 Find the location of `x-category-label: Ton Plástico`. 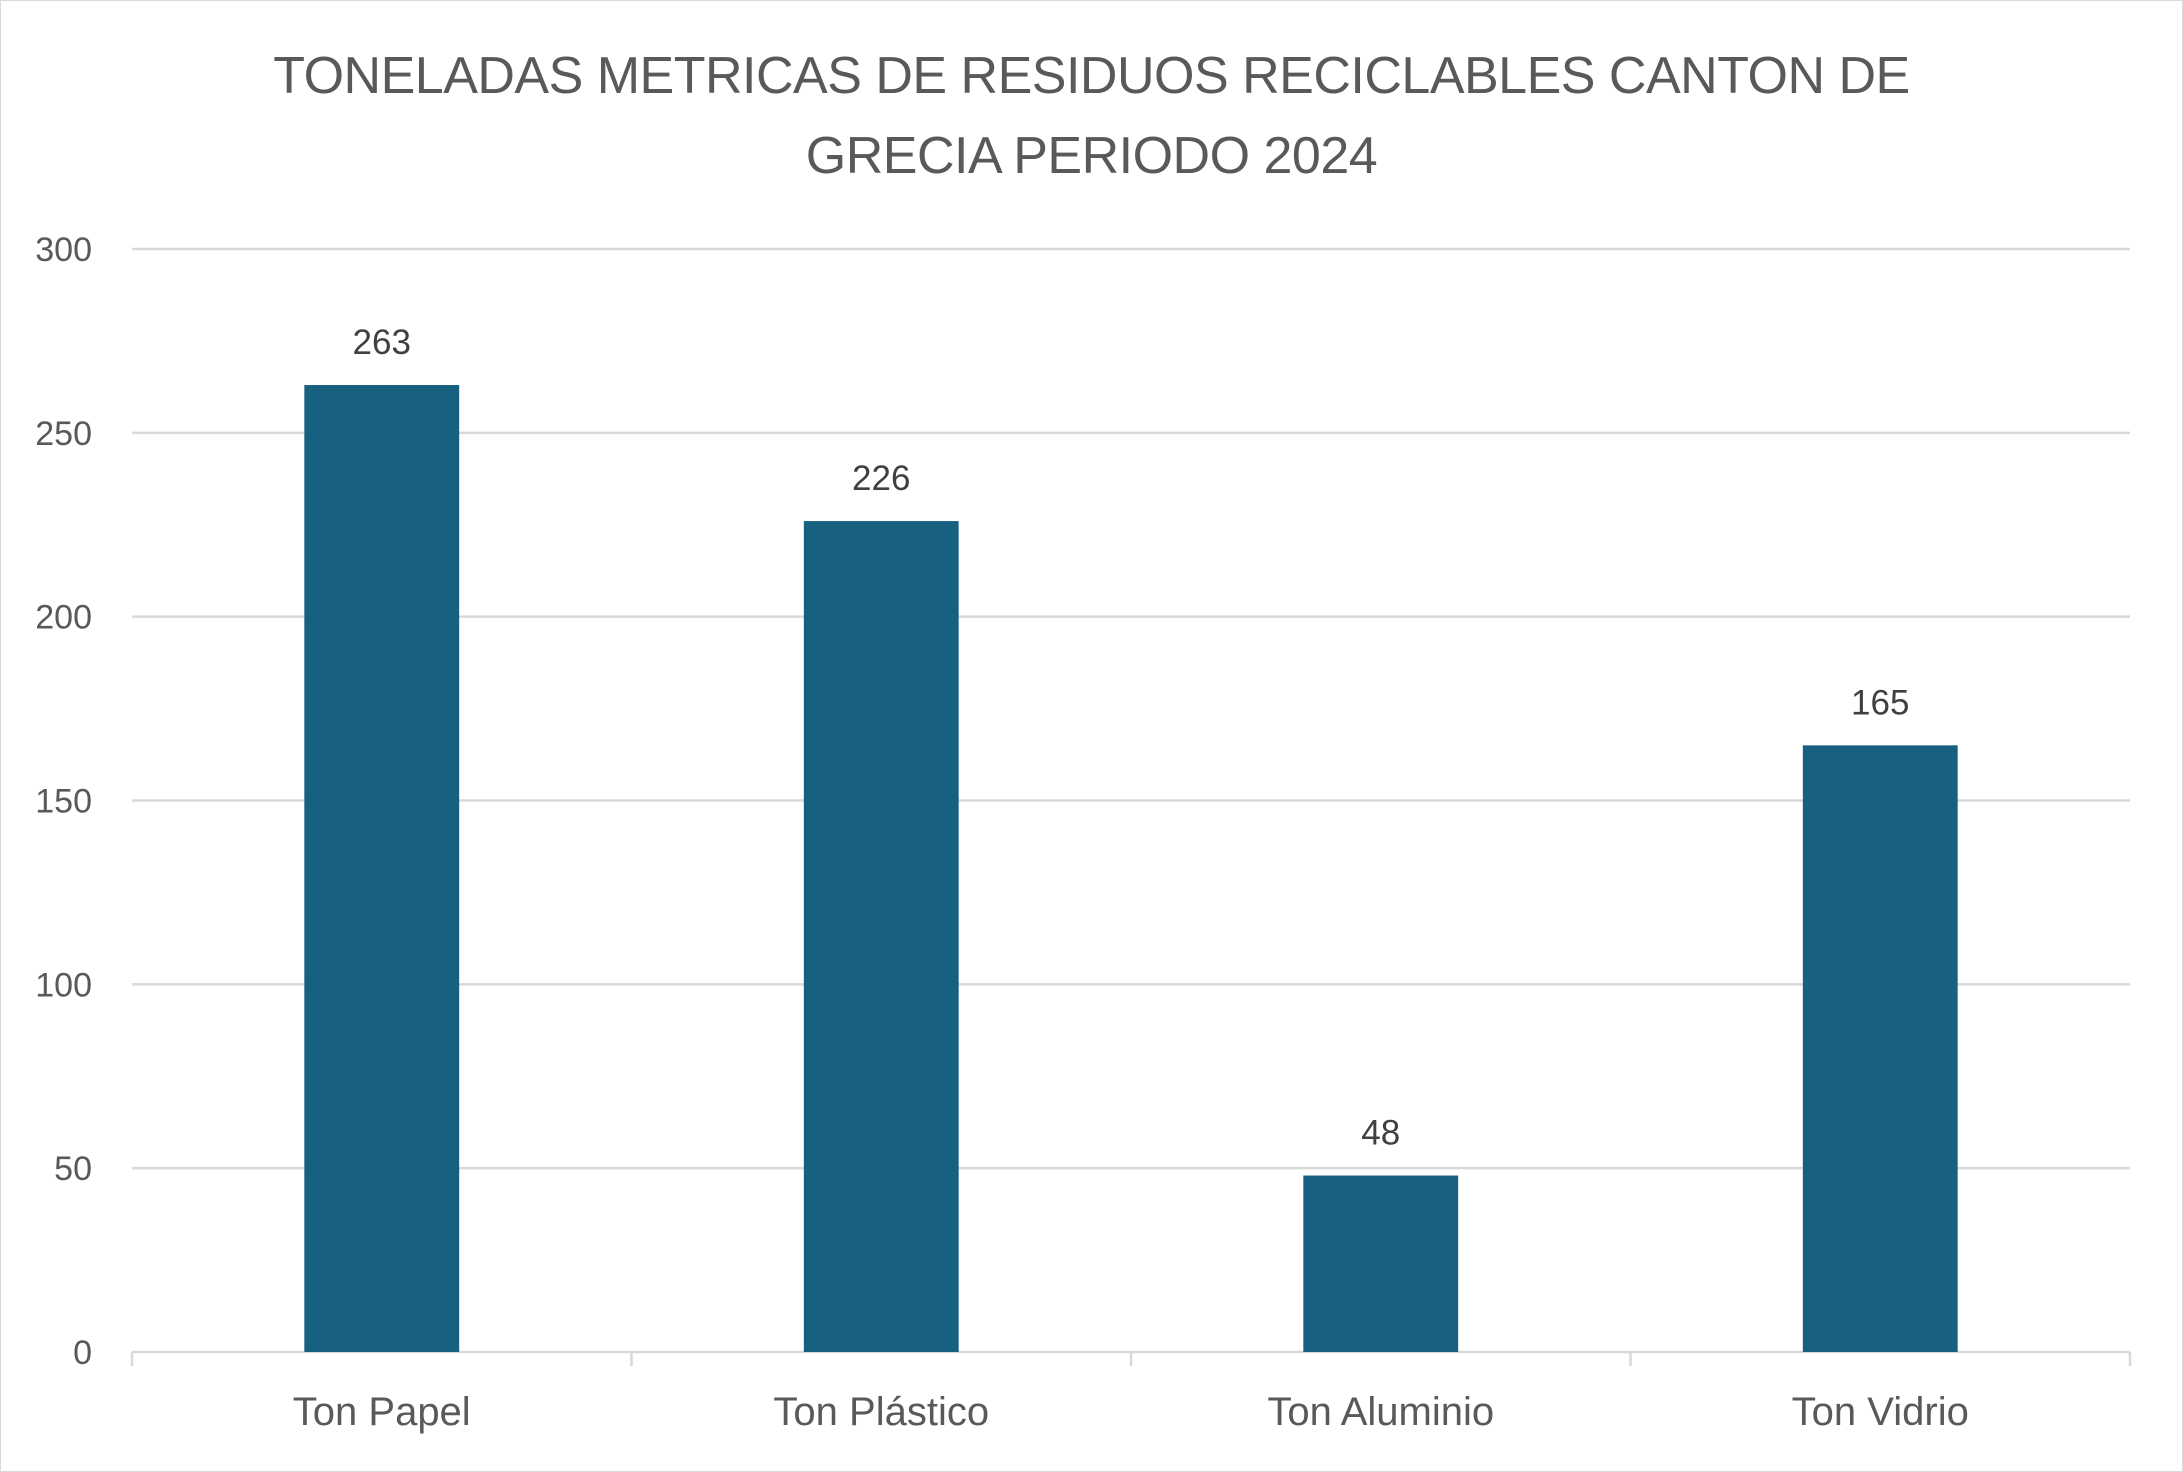

x-category-label: Ton Plástico is located at coordinates (881, 1412).